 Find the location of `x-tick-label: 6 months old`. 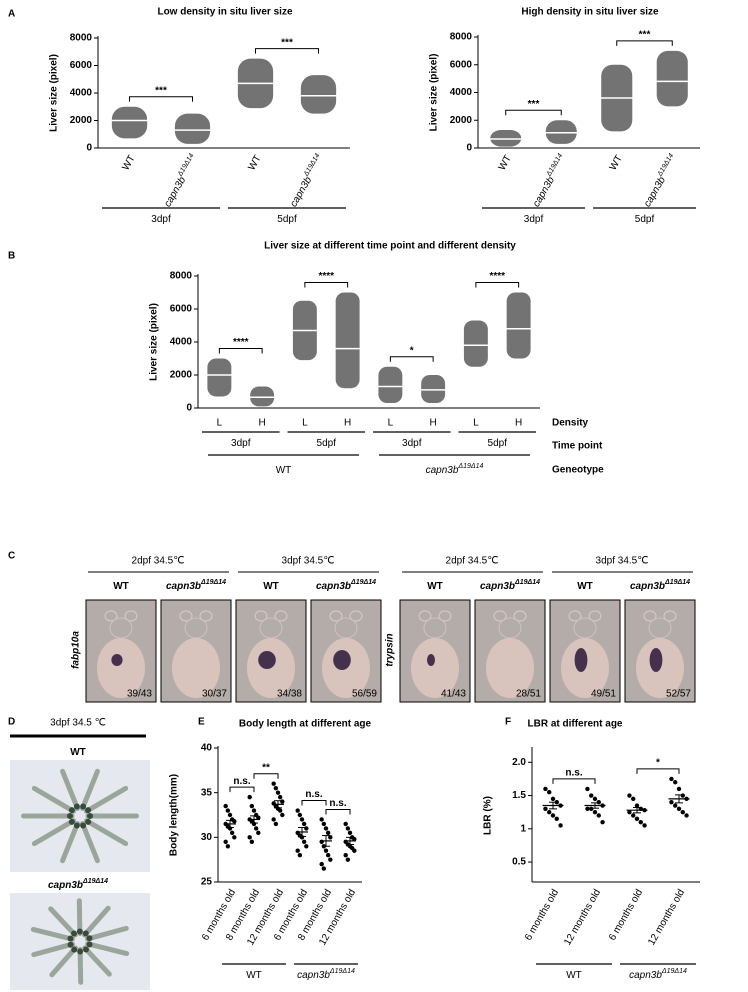

x-tick-label: 6 months old is located at coordinates (542, 914).